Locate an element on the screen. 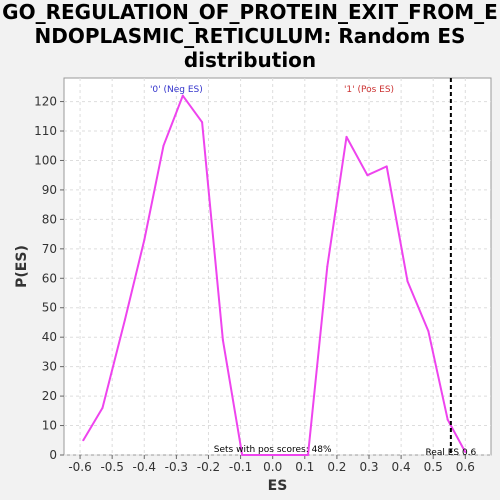 The image size is (500, 500). y-tick-label: 90 is located at coordinates (49, 190).